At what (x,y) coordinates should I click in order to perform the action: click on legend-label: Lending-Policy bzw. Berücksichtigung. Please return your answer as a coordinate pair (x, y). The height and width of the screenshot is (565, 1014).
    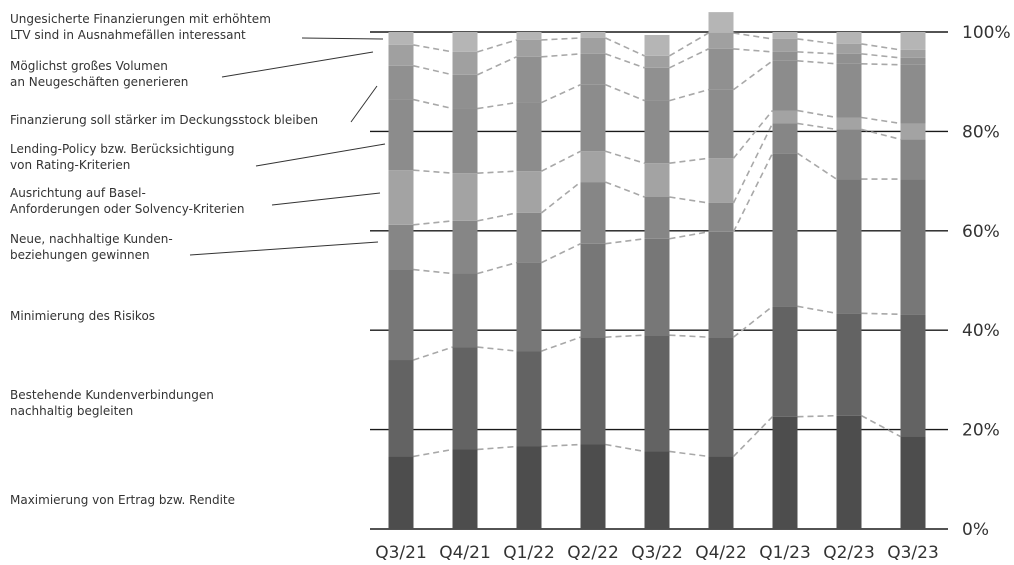
    Looking at the image, I should click on (122, 149).